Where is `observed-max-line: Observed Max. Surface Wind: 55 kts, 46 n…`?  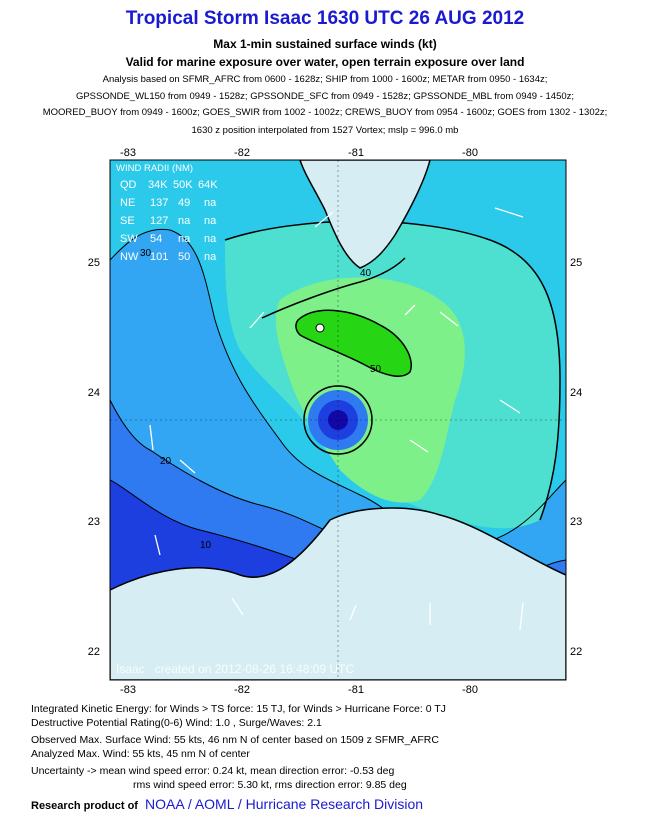
observed-max-line: Observed Max. Surface Wind: 55 kts, 46 n… is located at coordinates (235, 740).